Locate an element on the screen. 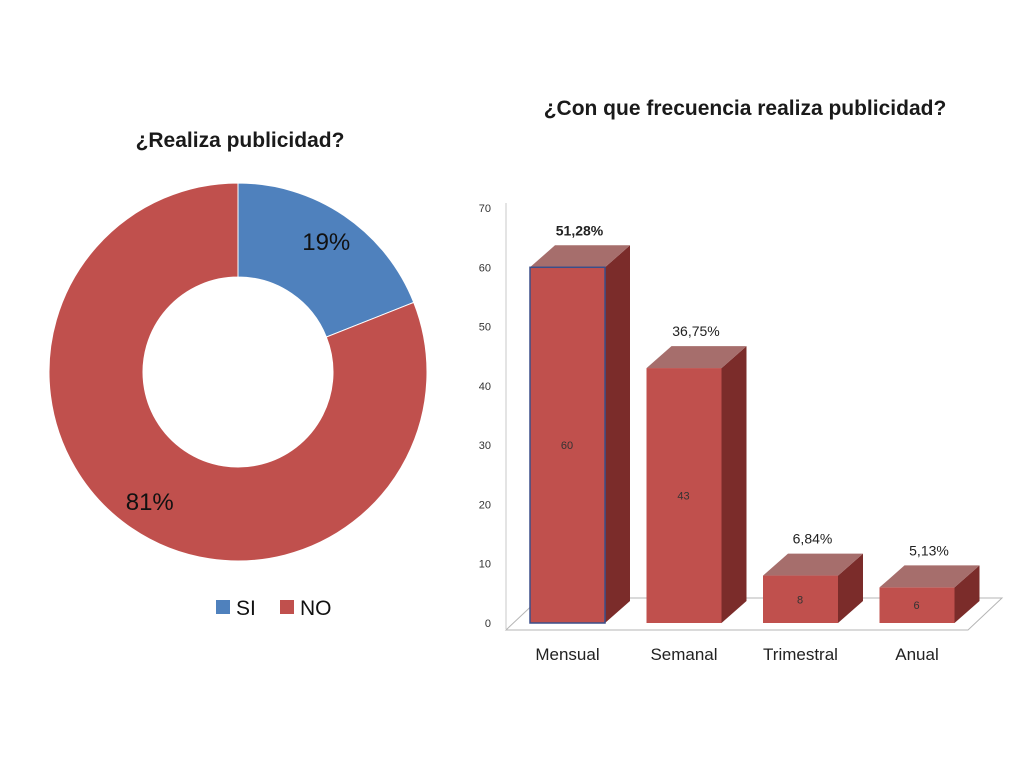 The width and height of the screenshot is (1024, 768). doughnut-slice-si is located at coordinates (326, 260).